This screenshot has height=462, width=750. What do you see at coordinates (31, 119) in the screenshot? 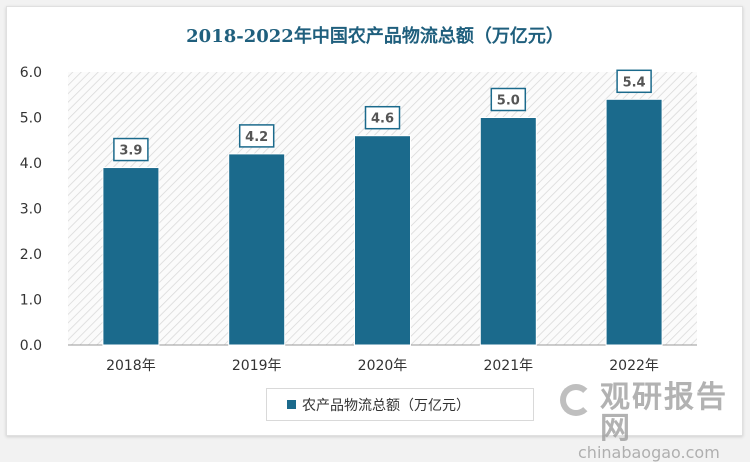
I see `y-tick-label: 5.0` at bounding box center [31, 119].